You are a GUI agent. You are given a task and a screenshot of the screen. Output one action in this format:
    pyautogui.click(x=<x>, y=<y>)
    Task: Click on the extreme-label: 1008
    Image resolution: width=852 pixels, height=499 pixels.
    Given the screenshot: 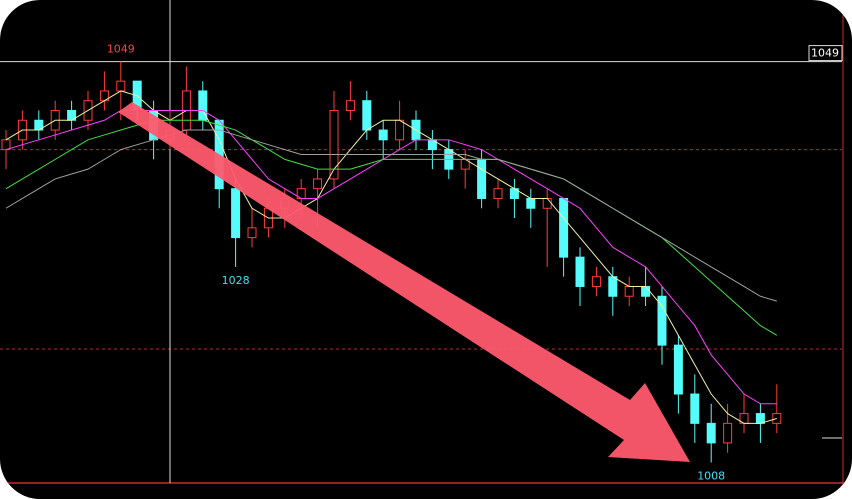 What is the action you would take?
    pyautogui.click(x=711, y=475)
    